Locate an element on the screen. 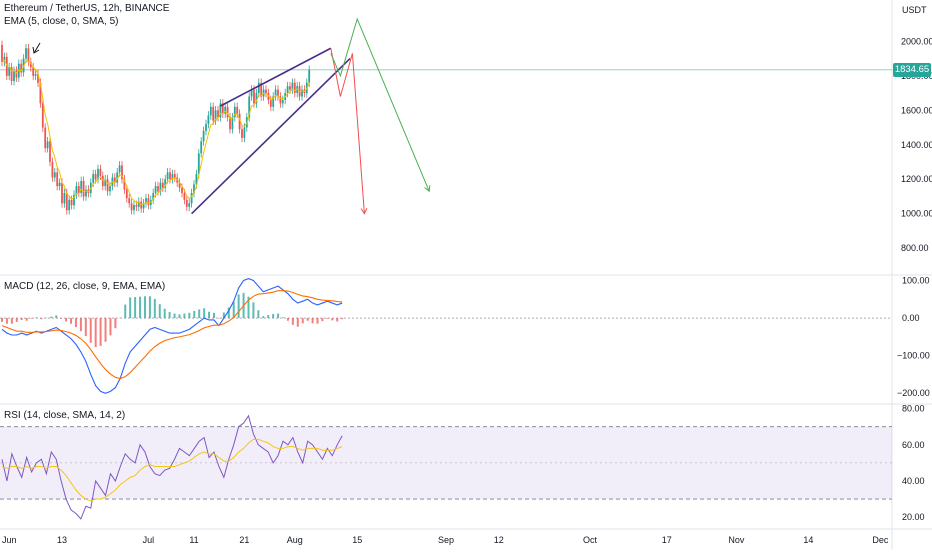 The height and width of the screenshot is (555, 932). time-axis-label: Jul is located at coordinates (149, 540).